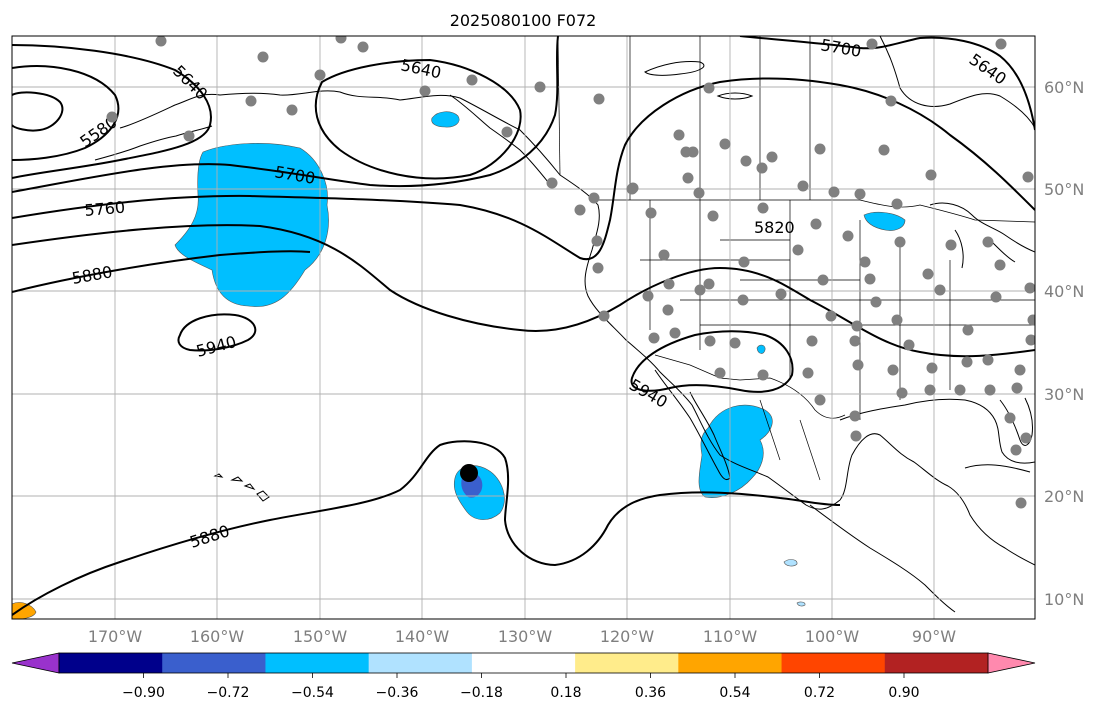  Describe the element at coordinates (112, 111) in the screenshot. I see `contour-5640-west` at that location.